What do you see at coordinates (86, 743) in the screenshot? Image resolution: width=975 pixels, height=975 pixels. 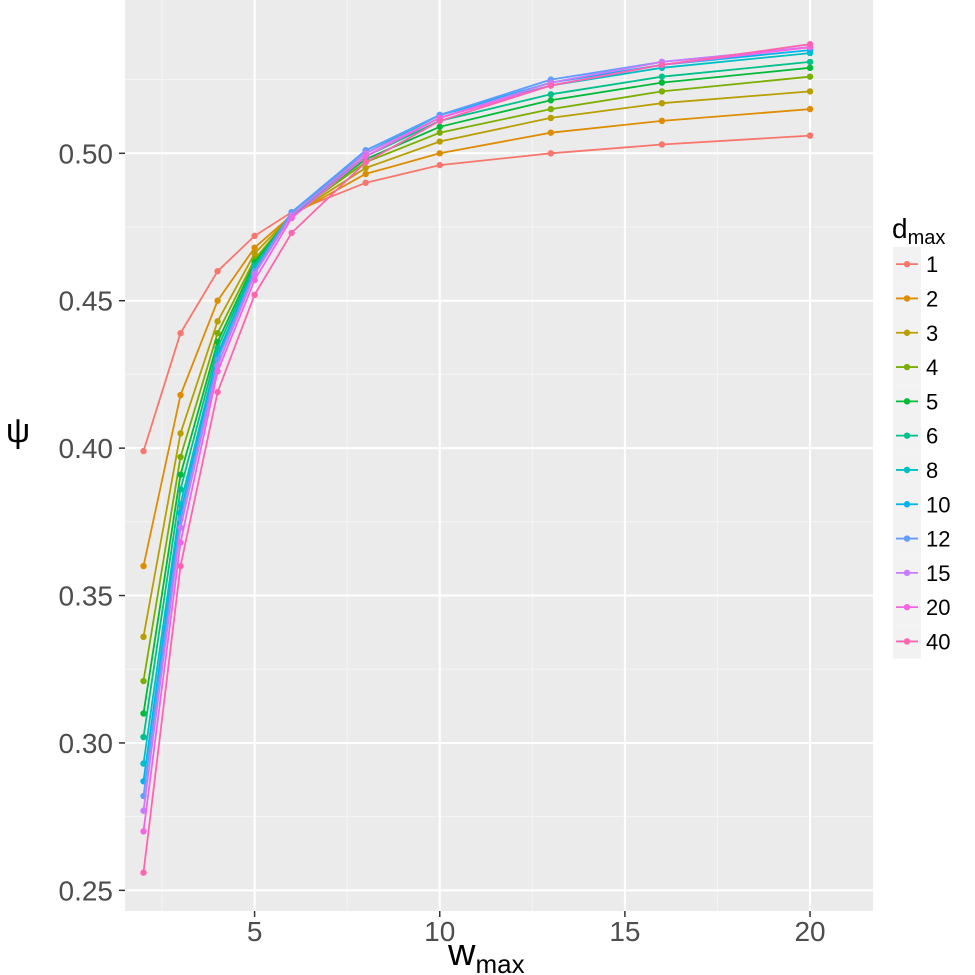 I see `y-tick-label: 0.30` at bounding box center [86, 743].